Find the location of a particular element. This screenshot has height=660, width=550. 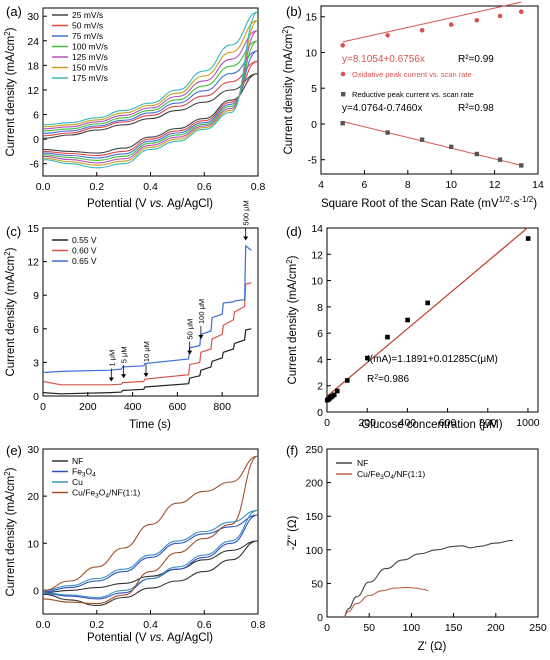

panel-a-ytick-label: 24 is located at coordinates (33, 42).